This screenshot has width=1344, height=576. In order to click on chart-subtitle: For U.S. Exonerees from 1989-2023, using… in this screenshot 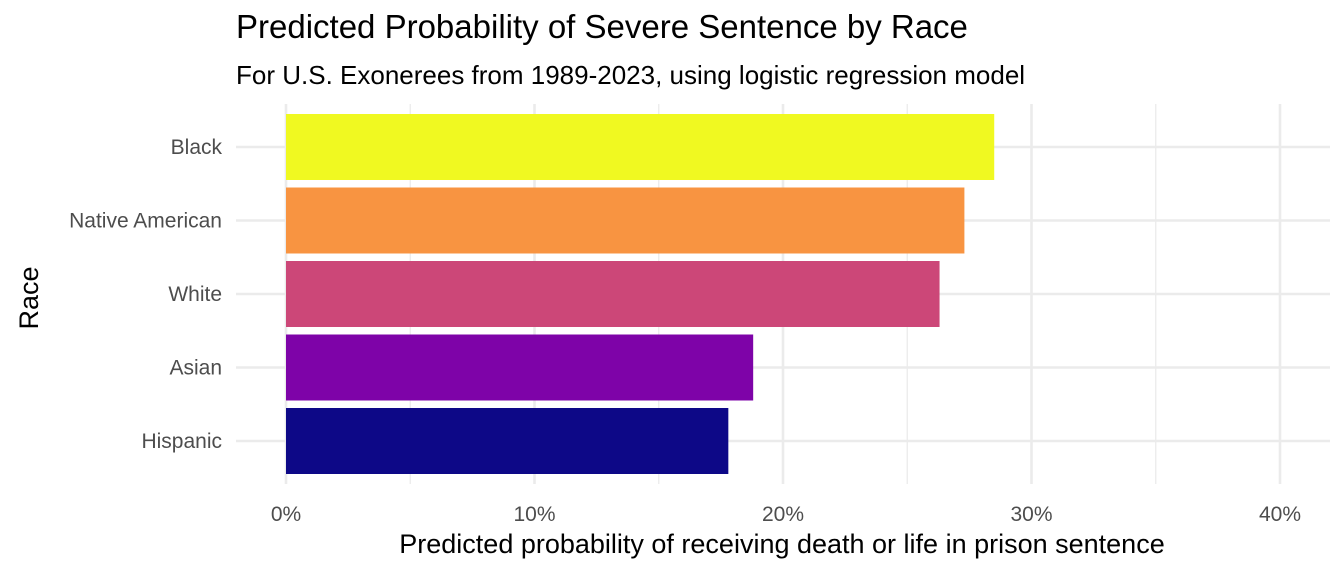, I will do `click(631, 75)`.